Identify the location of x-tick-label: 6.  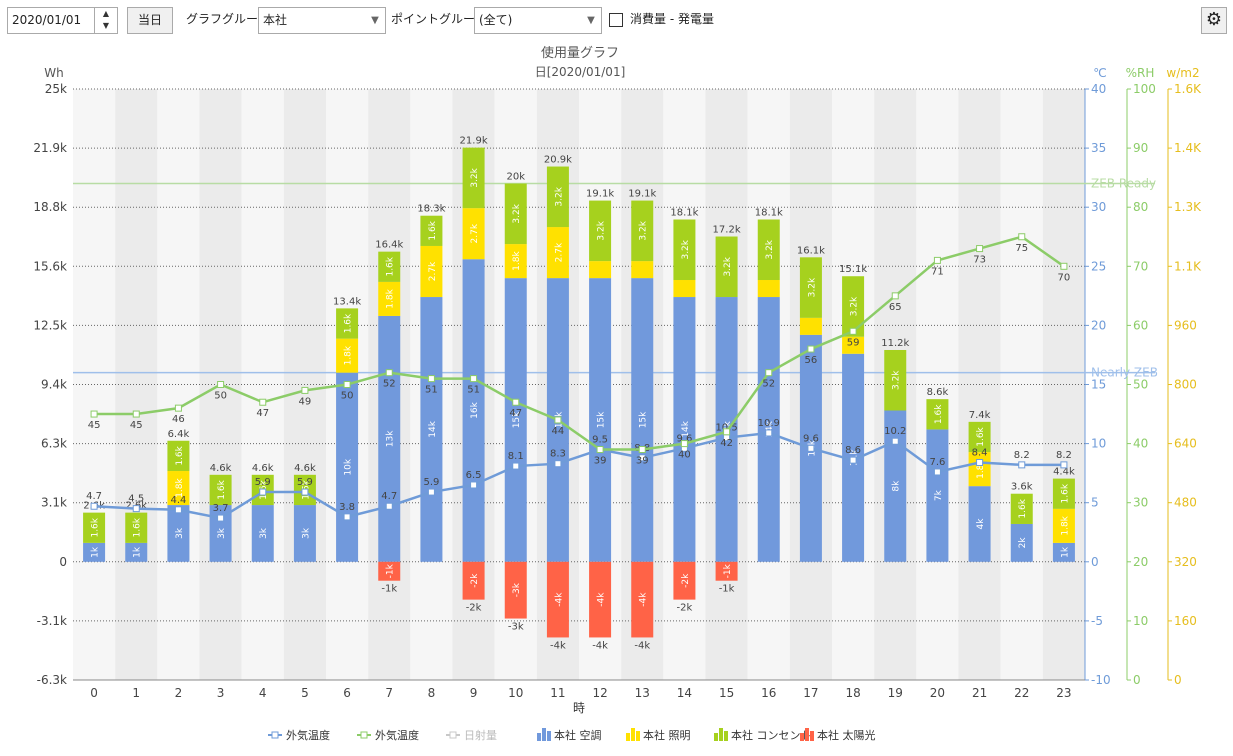
(347, 693).